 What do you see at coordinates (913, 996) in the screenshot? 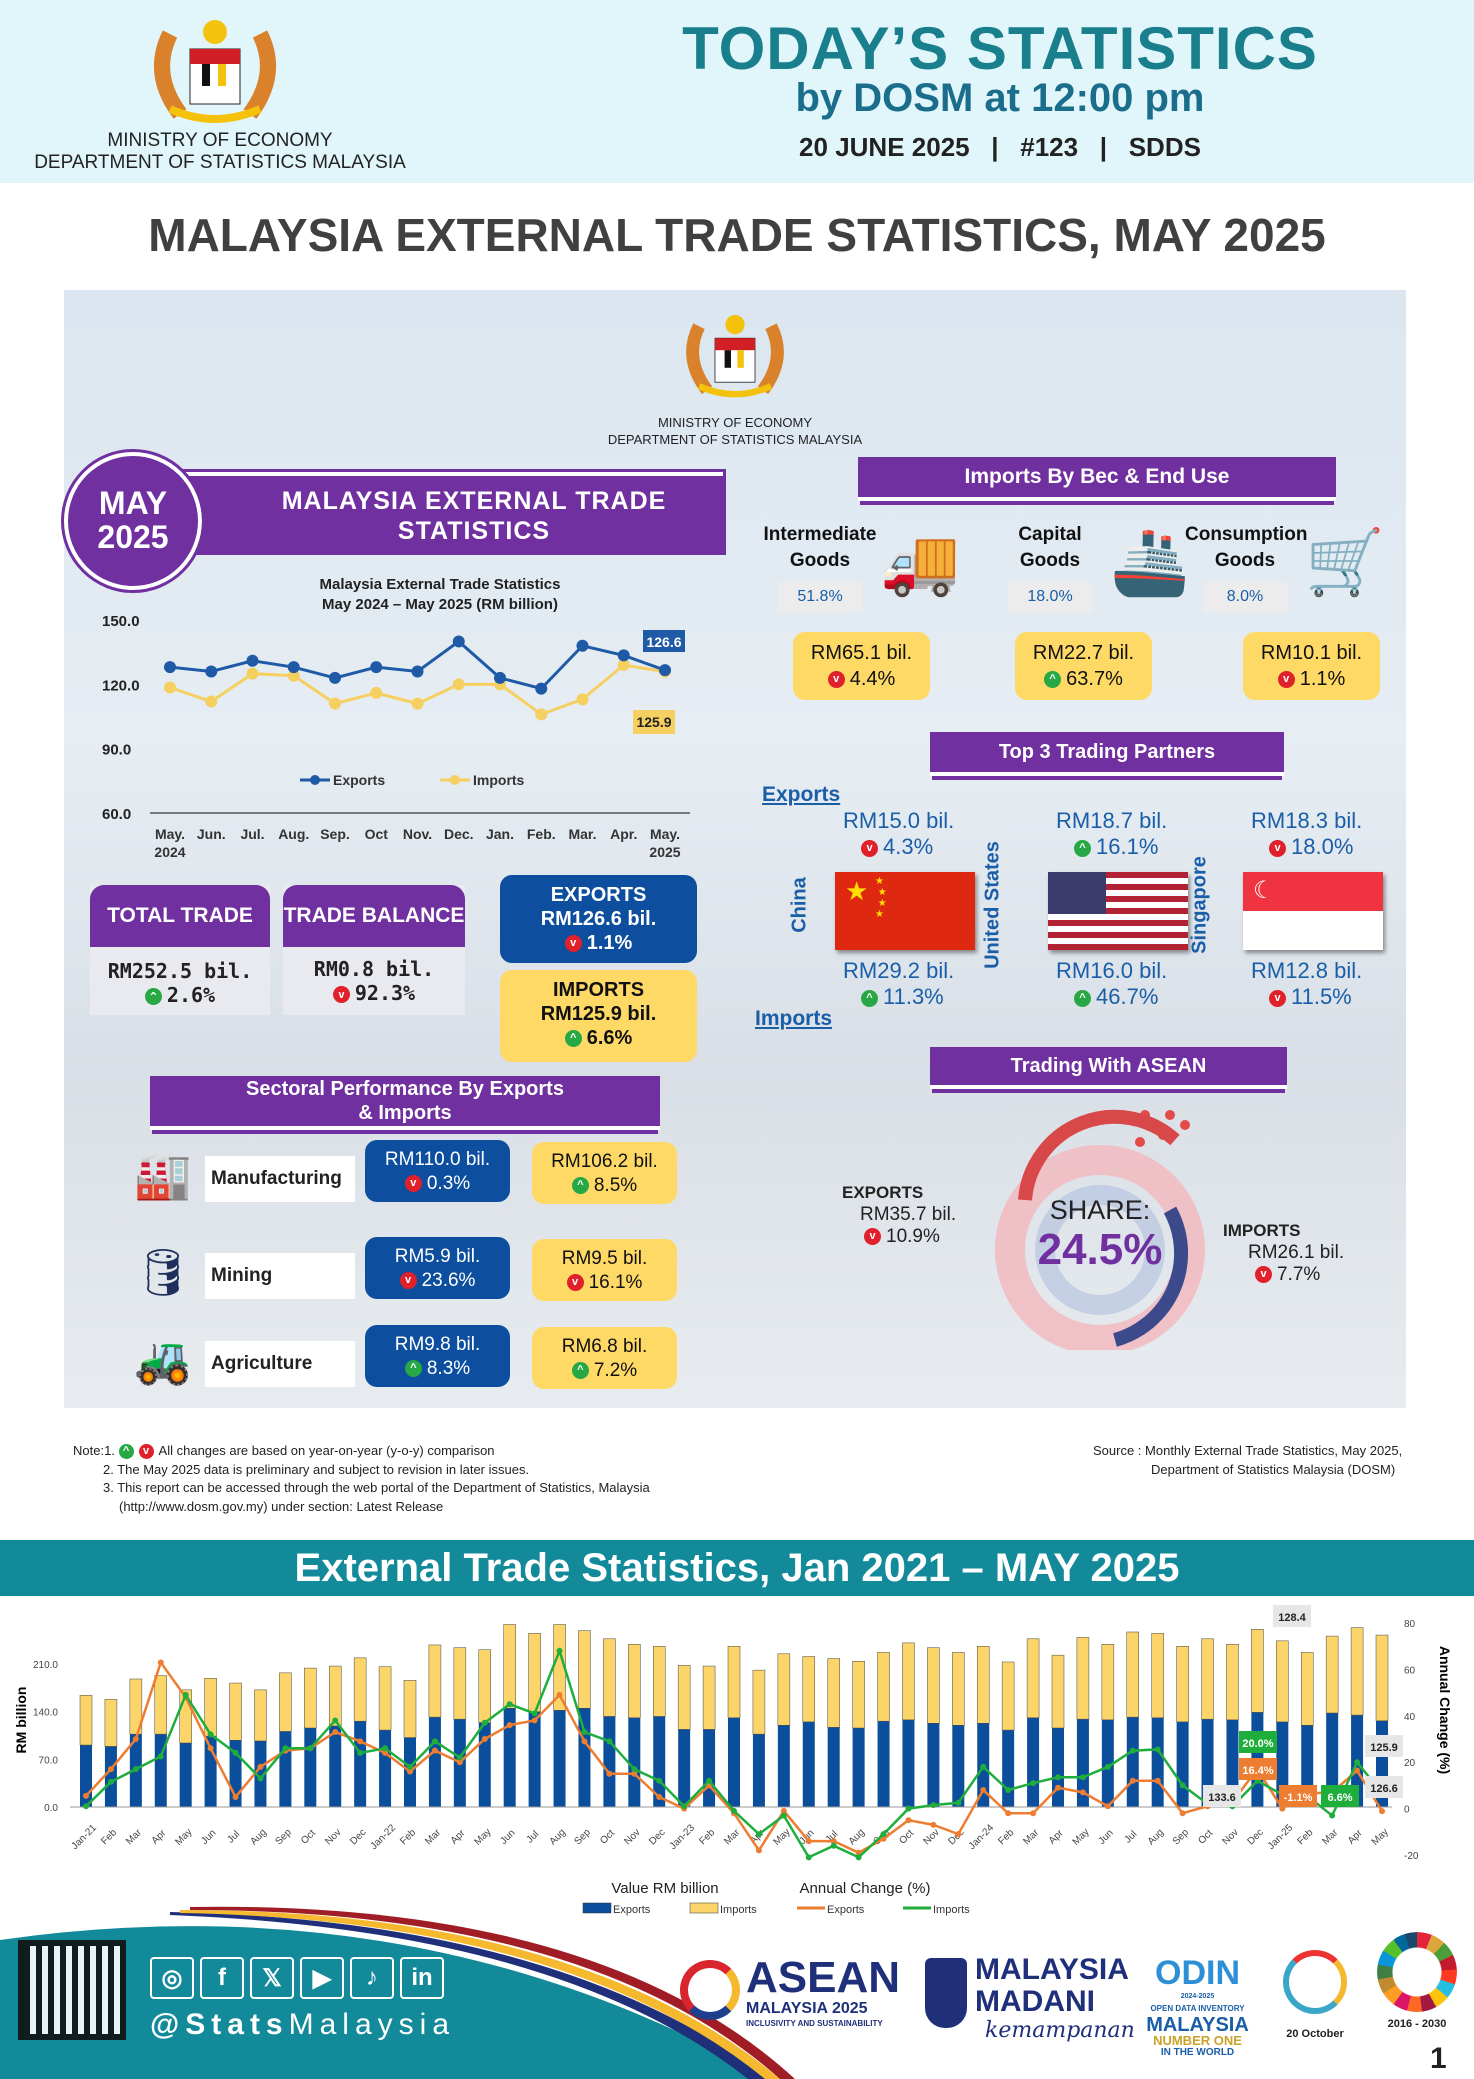
I see `partner-import-change: 11.3%` at bounding box center [913, 996].